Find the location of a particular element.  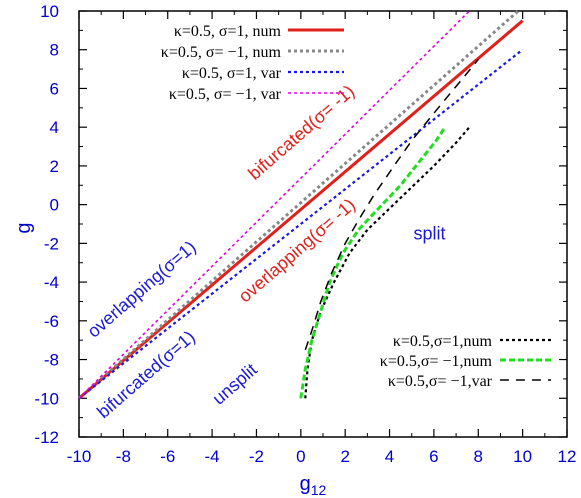

y-axis-label: g is located at coordinates (24, 227).